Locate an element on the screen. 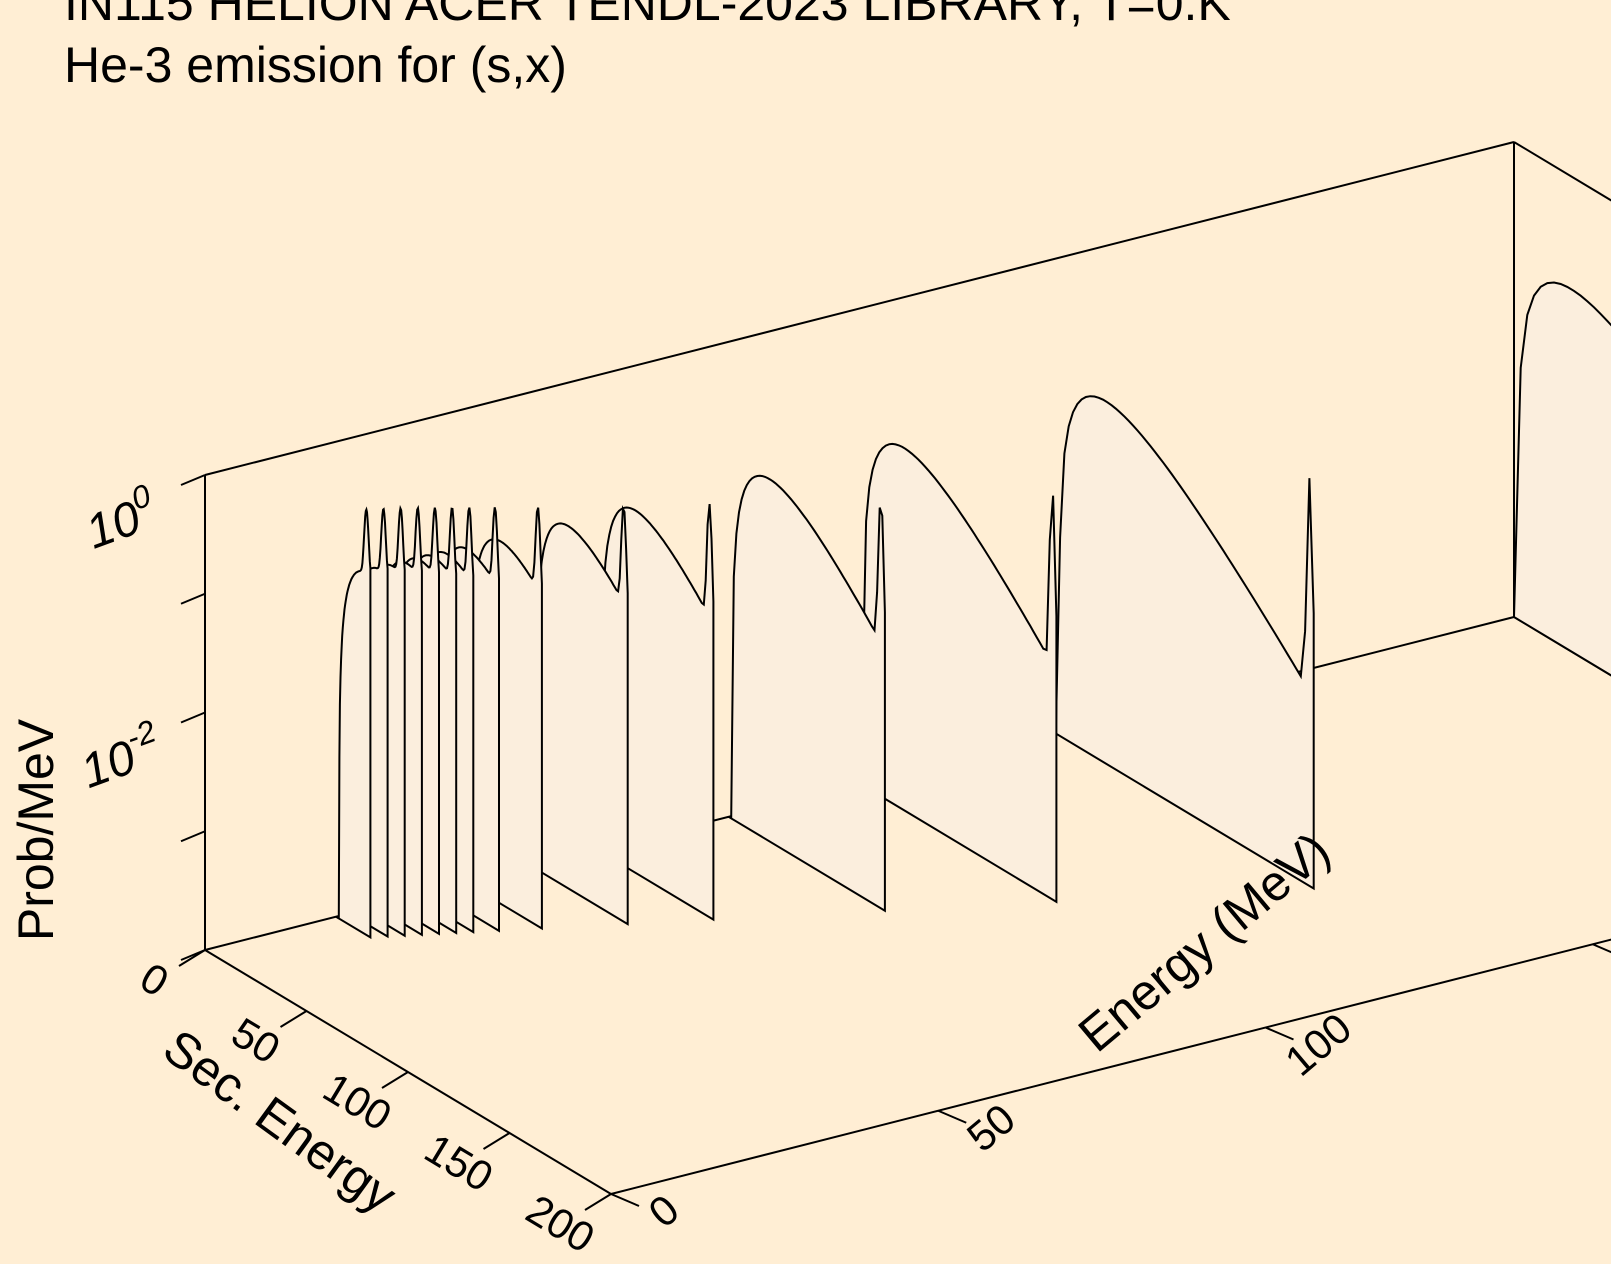 The image size is (1611, 1264). x-tick-label-0: 0 is located at coordinates (154, 979).